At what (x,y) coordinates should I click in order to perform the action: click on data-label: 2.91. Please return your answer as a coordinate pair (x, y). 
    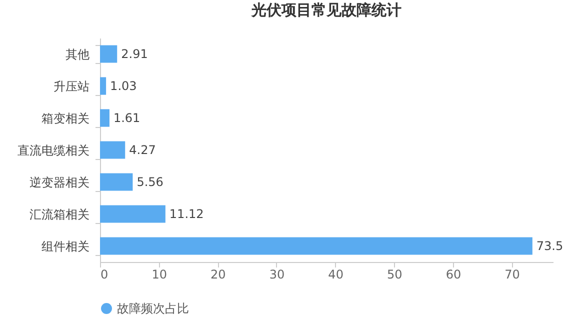
    Looking at the image, I should click on (134, 54).